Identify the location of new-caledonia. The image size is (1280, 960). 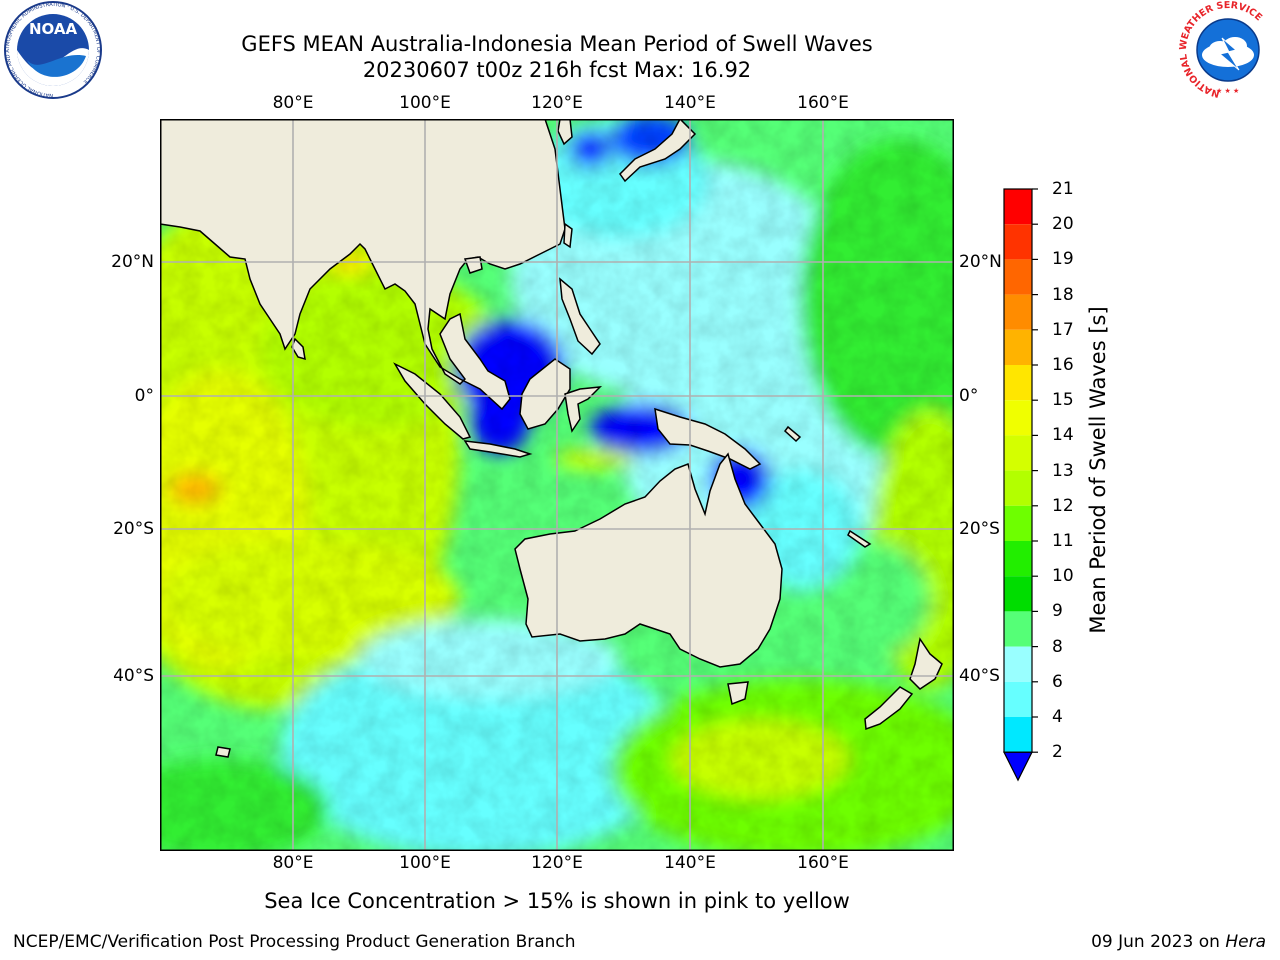
(859, 538).